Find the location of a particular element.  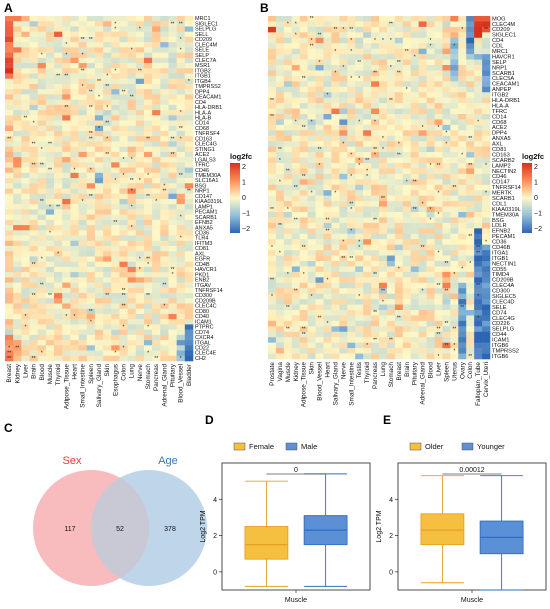

row-label: ITGAL is located at coordinates (203, 343).